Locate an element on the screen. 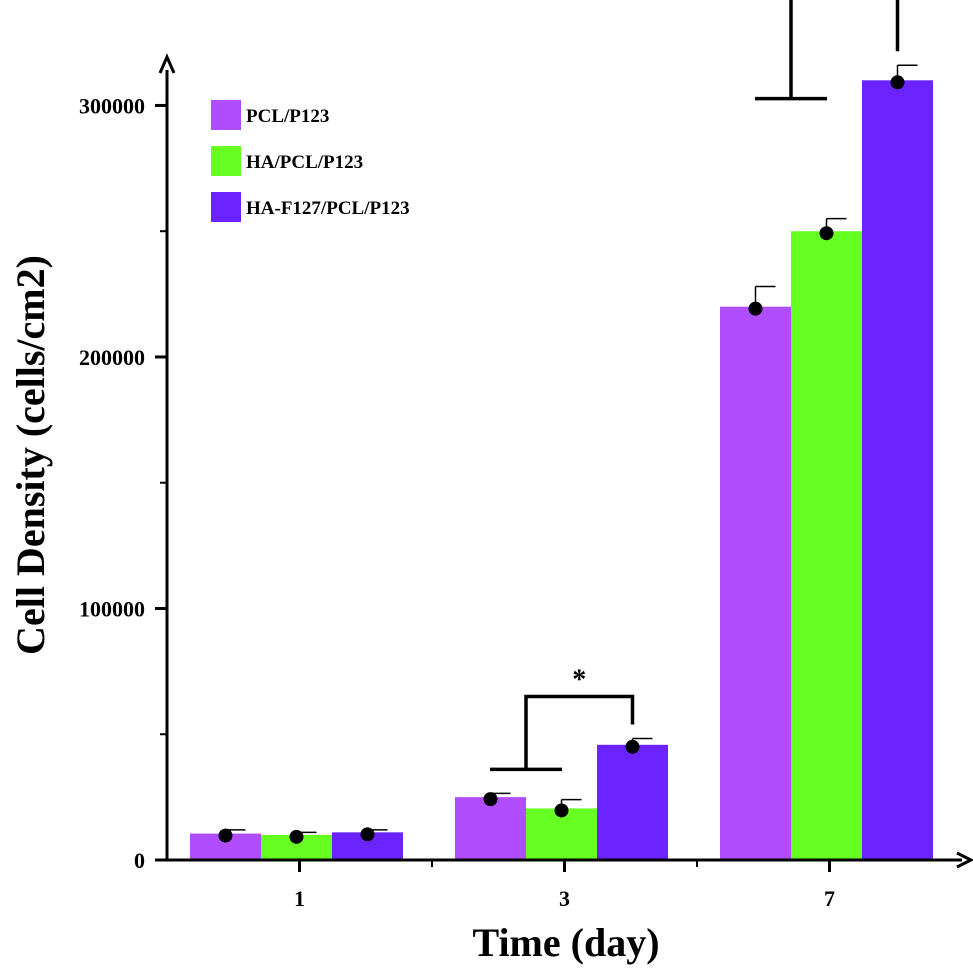 Image resolution: width=973 pixels, height=971 pixels. y-axis-title: Cell Density (cells/cm2) is located at coordinates (30, 455).